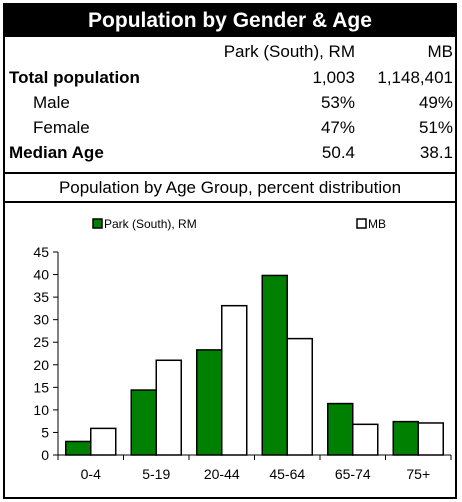 The image size is (462, 502). Describe the element at coordinates (440, 51) in the screenshot. I see `column-header-mb: MB` at that location.